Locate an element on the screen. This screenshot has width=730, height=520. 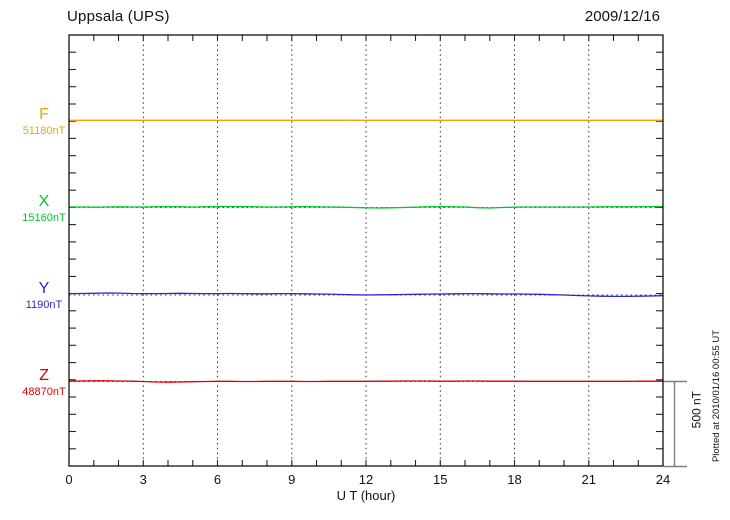
trace-value-Y: 1190nT is located at coordinates (44, 305).